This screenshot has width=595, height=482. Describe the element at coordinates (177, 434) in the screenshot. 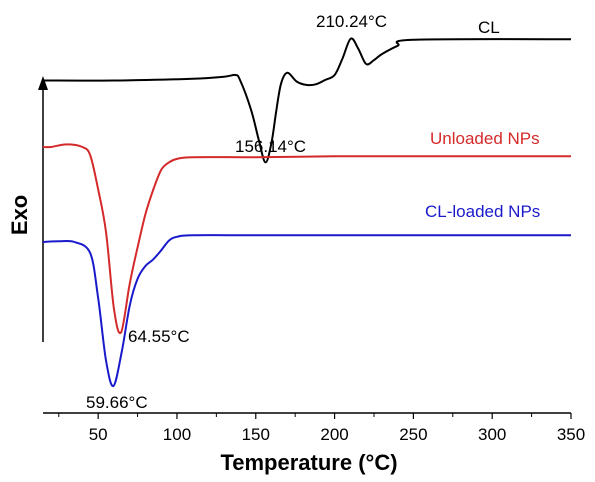

I see `x-tick-label: 100` at that location.